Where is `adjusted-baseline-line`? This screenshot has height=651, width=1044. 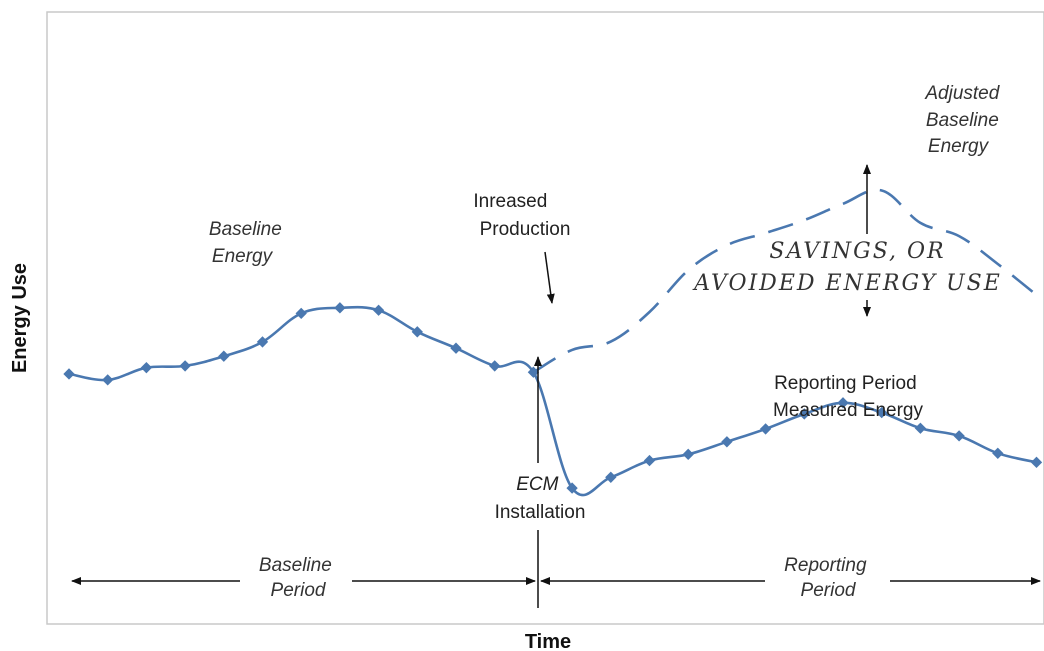 adjusted-baseline-line is located at coordinates (785, 281).